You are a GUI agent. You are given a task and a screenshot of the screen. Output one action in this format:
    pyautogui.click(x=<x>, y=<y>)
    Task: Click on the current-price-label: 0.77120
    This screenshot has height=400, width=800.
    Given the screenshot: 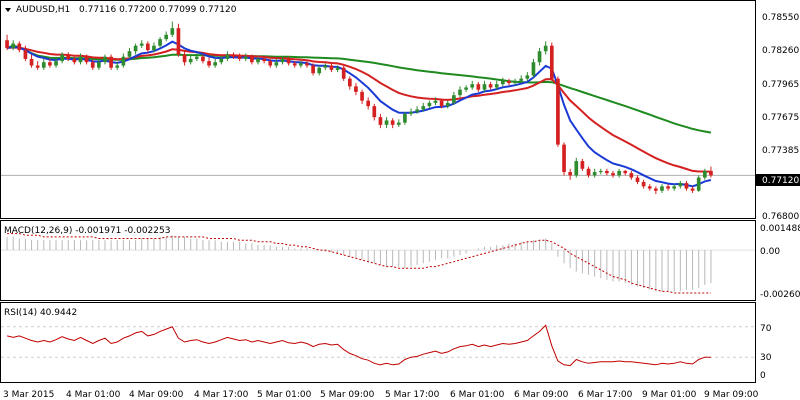 What is the action you would take?
    pyautogui.click(x=778, y=180)
    